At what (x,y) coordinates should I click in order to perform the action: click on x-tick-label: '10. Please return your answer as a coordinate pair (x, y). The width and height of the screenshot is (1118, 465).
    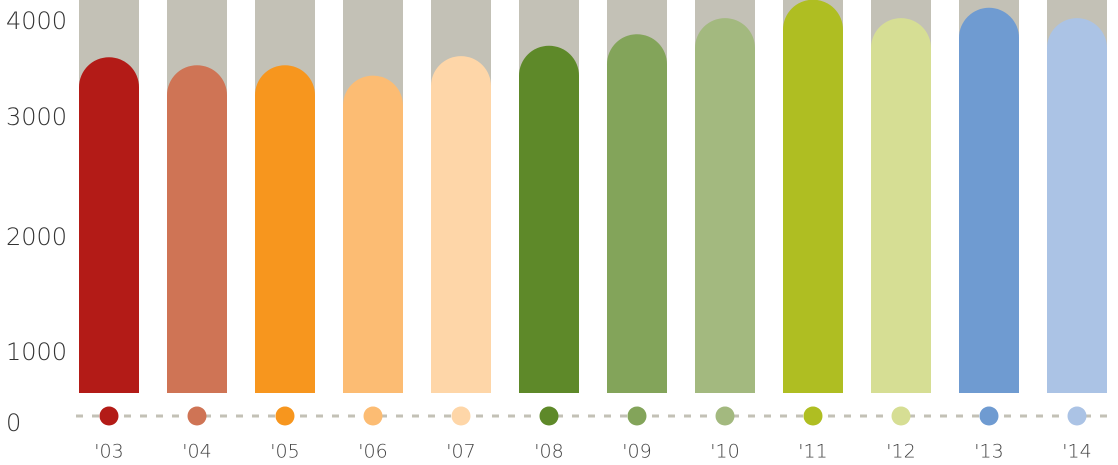
    Looking at the image, I should click on (724, 452).